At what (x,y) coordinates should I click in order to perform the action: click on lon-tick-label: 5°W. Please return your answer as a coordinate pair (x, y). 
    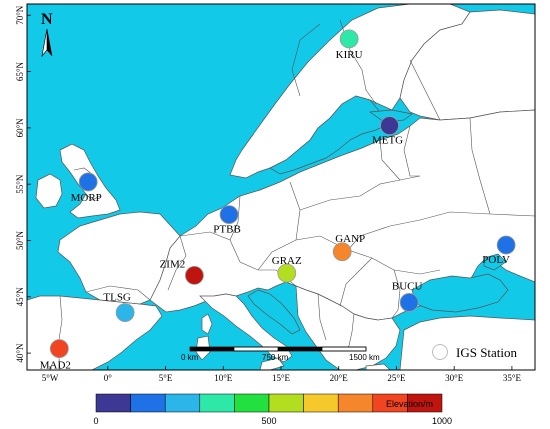
    Looking at the image, I should click on (50, 378).